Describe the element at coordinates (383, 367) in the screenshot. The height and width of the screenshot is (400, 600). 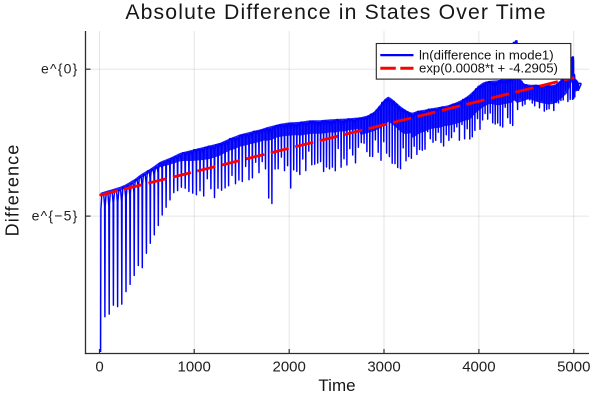
I see `svg-text: 3000` at that location.